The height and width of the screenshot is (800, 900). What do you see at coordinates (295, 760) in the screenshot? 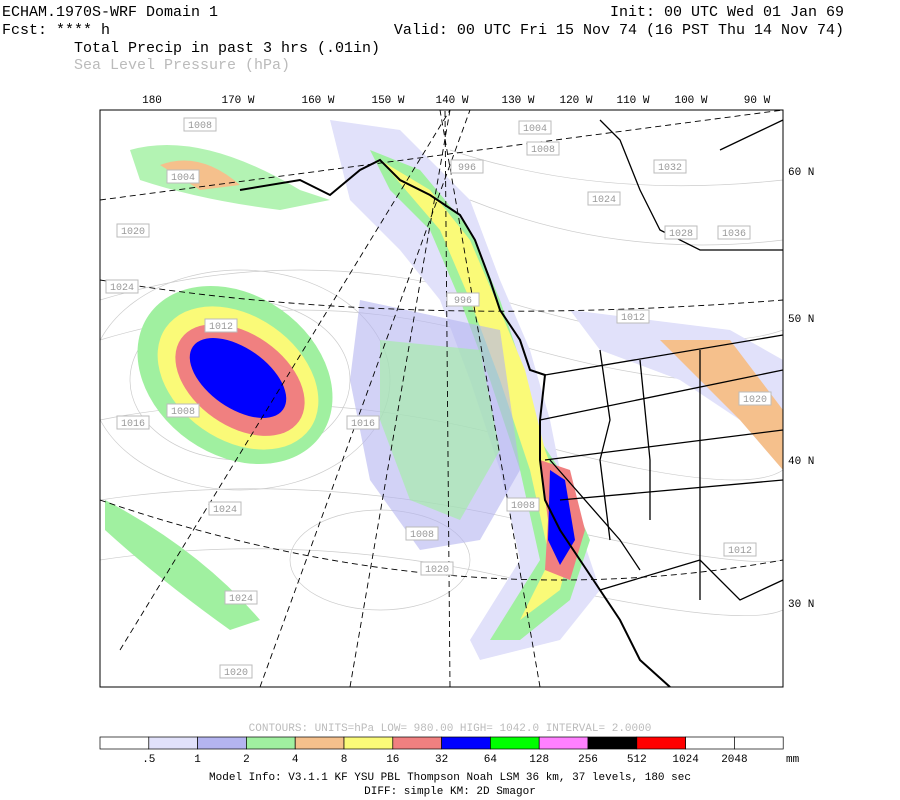
I see `legend-label: 4` at bounding box center [295, 760].